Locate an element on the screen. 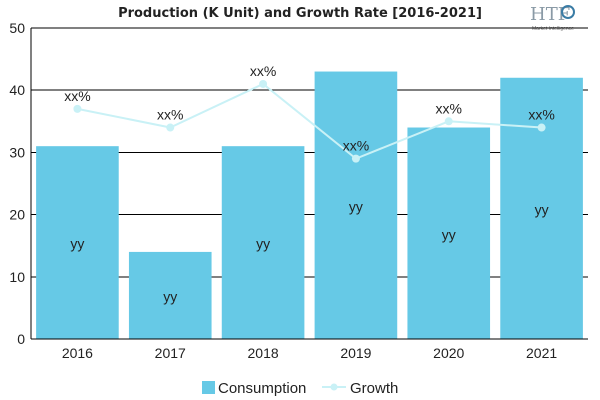  y-tick-label: 10 is located at coordinates (17, 277).